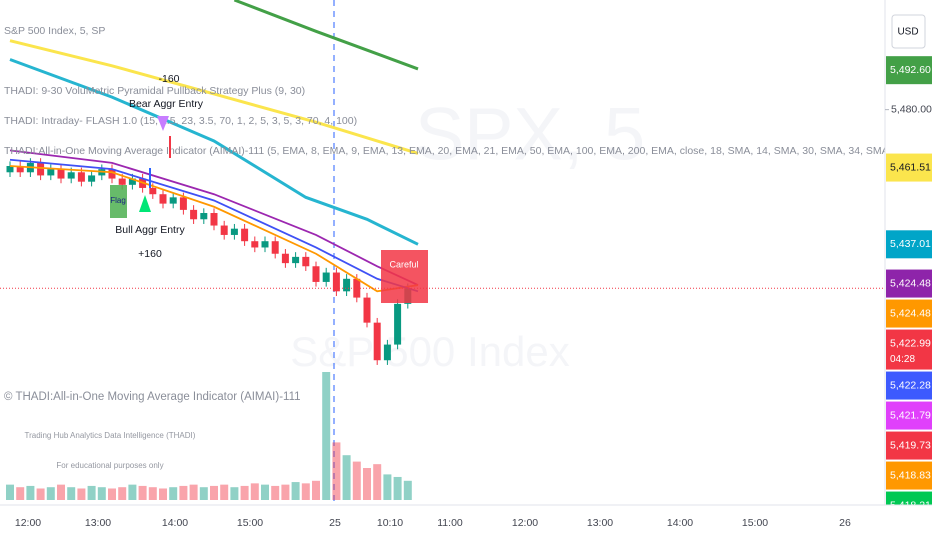 This screenshot has height=550, width=932. What do you see at coordinates (910, 343) in the screenshot?
I see `price-tag-label: 5,422.99` at bounding box center [910, 343].